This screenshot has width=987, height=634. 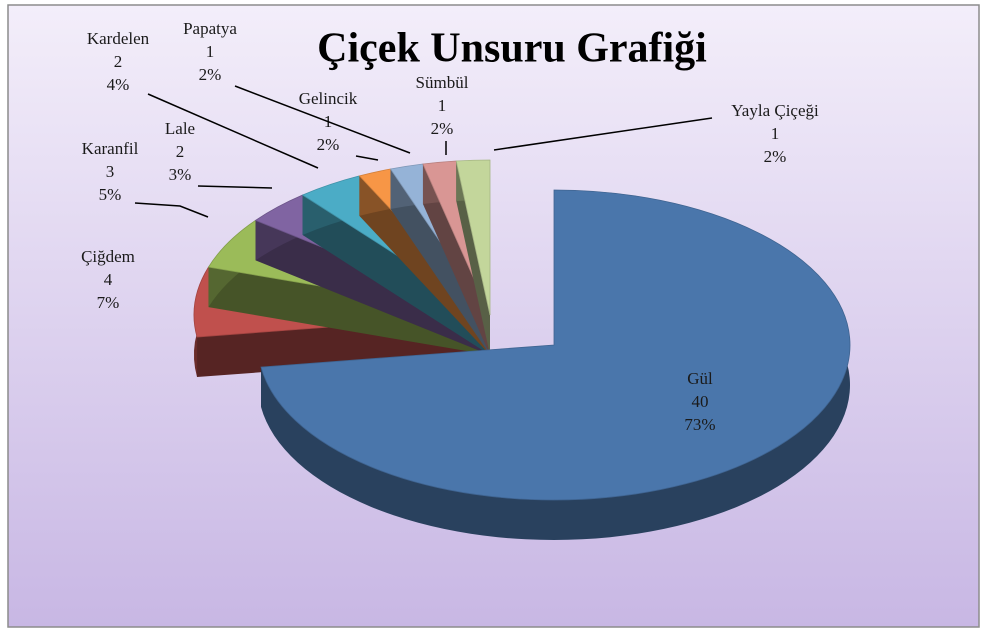 I want to click on data-label: 40, so click(x=700, y=401).